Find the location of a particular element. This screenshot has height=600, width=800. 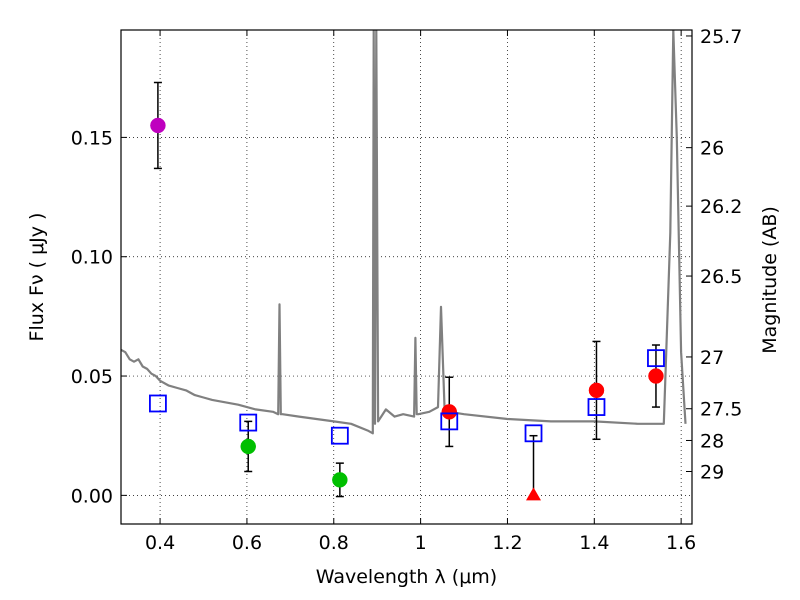

right-tick-label: 26.5 is located at coordinates (721, 277).